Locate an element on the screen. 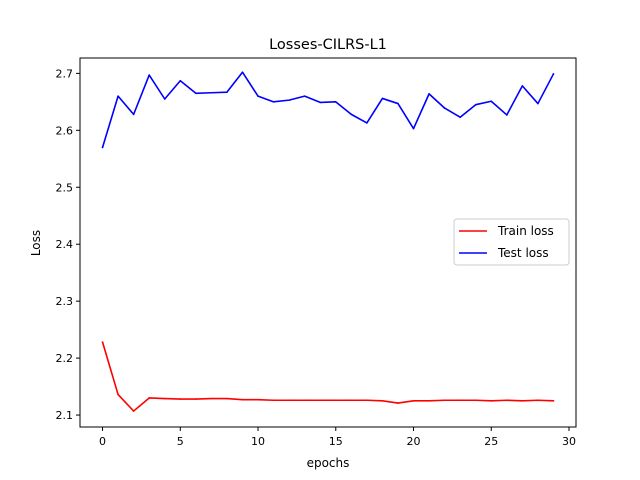  y-tick-label: 2.4 is located at coordinates (65, 244).